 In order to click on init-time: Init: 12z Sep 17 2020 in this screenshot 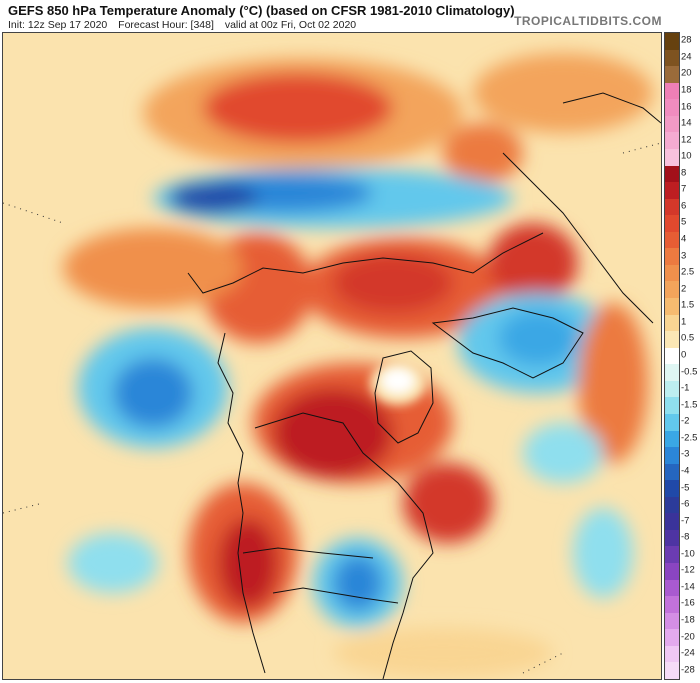, I will do `click(58, 25)`.